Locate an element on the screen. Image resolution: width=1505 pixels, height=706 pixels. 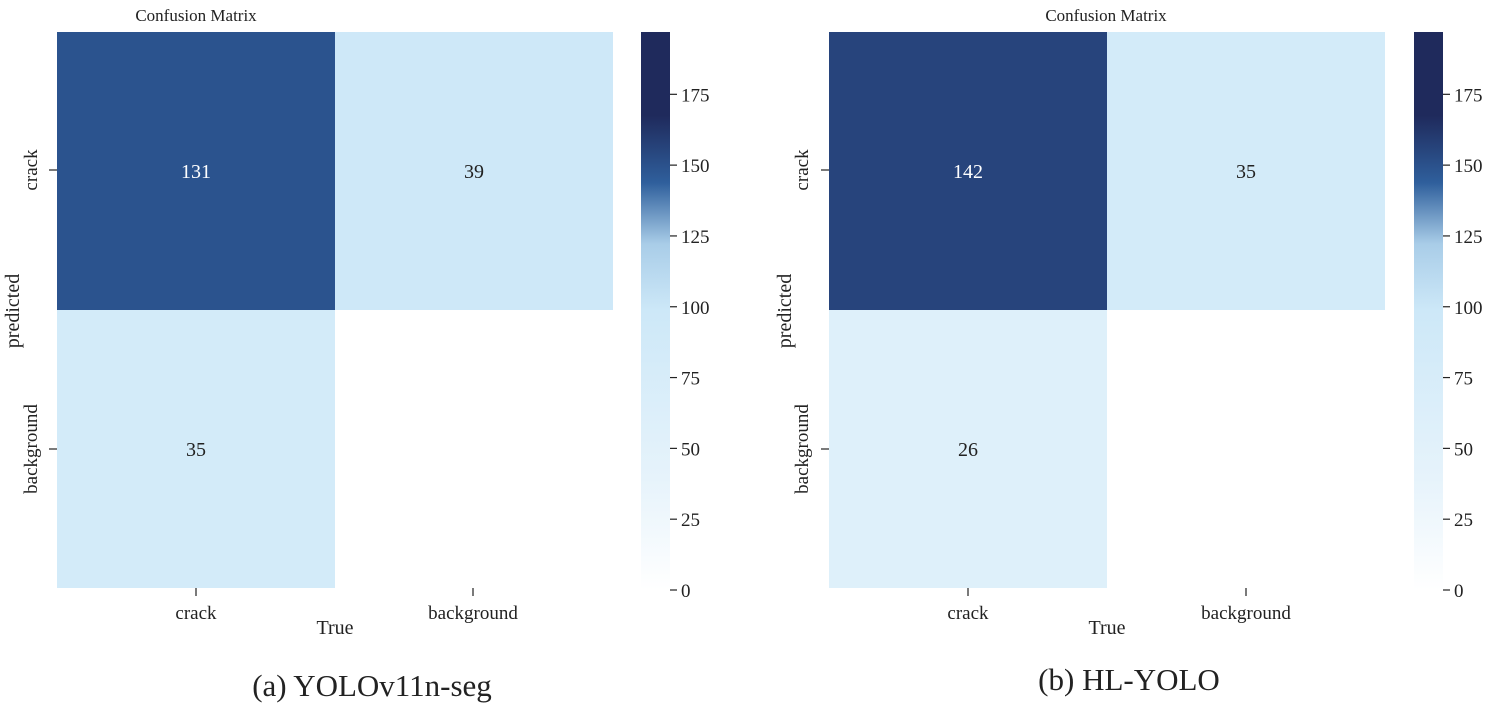
cell-value-label: 142 is located at coordinates (968, 172).